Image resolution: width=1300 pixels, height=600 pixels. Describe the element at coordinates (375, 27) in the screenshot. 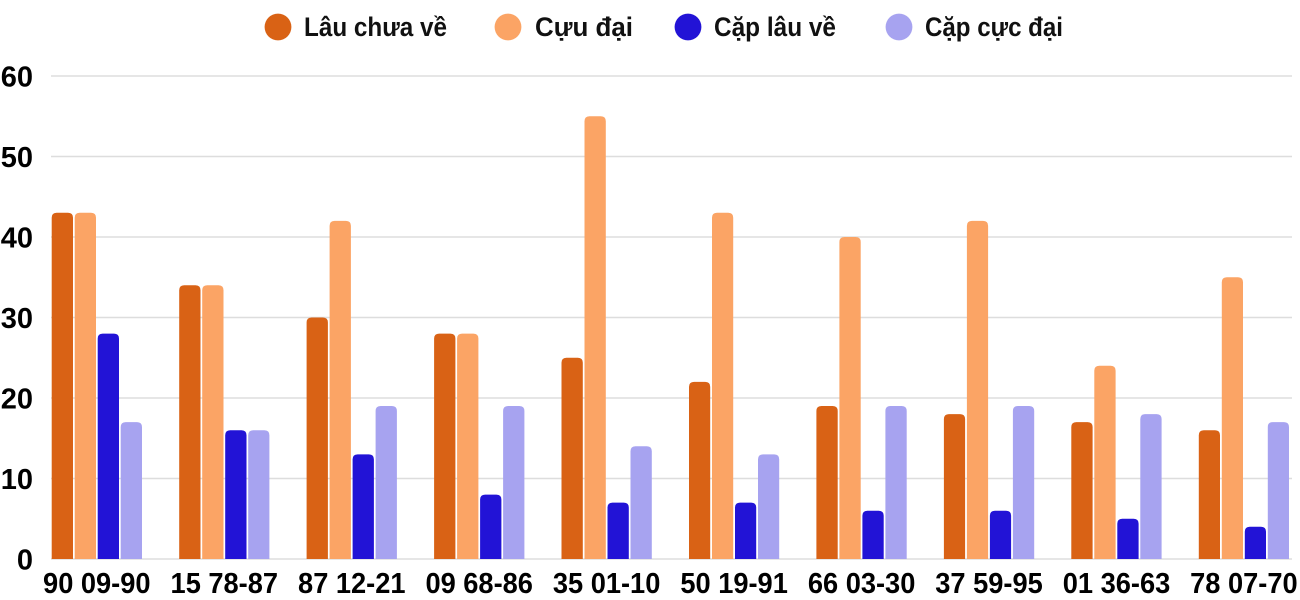

I see `svg-text: Lâu chưa về` at that location.